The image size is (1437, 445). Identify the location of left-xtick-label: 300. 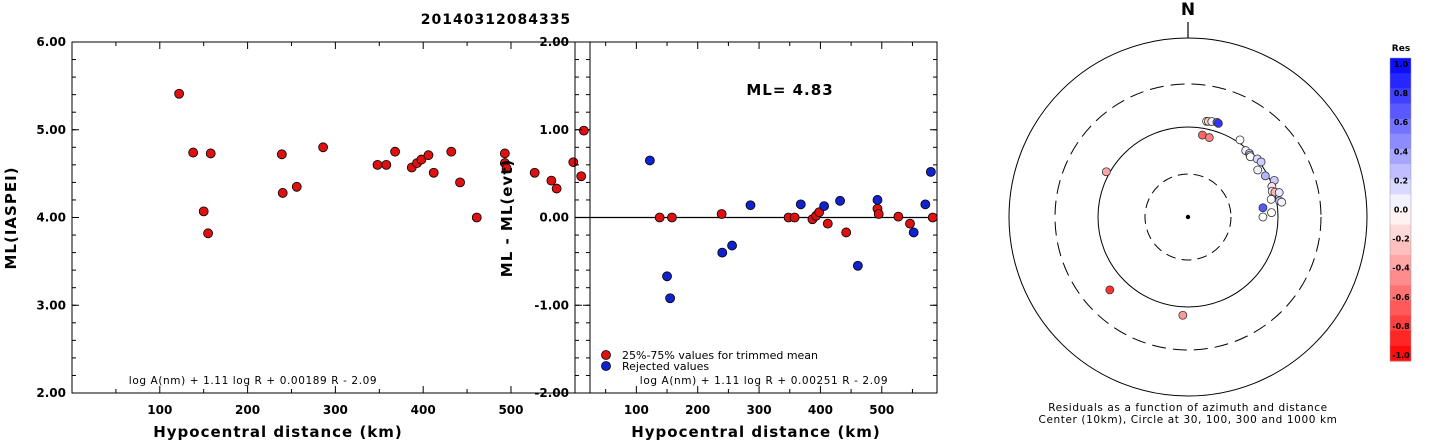
(335, 410).